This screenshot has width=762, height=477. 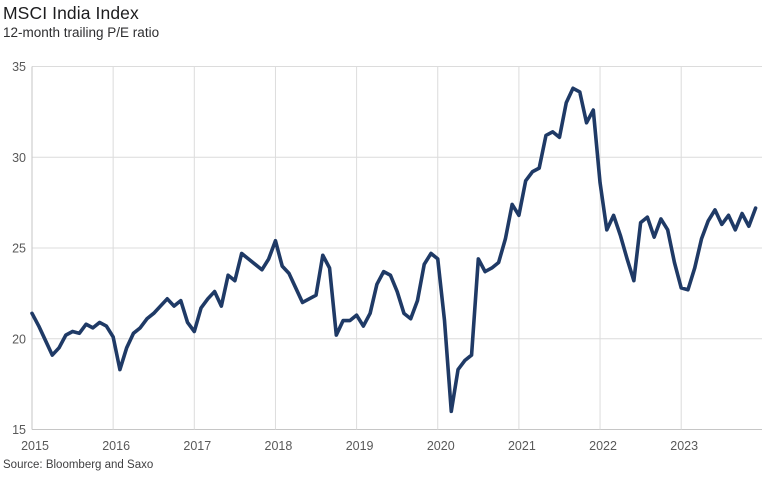 I want to click on x-tick-label: 2021, so click(x=522, y=446).